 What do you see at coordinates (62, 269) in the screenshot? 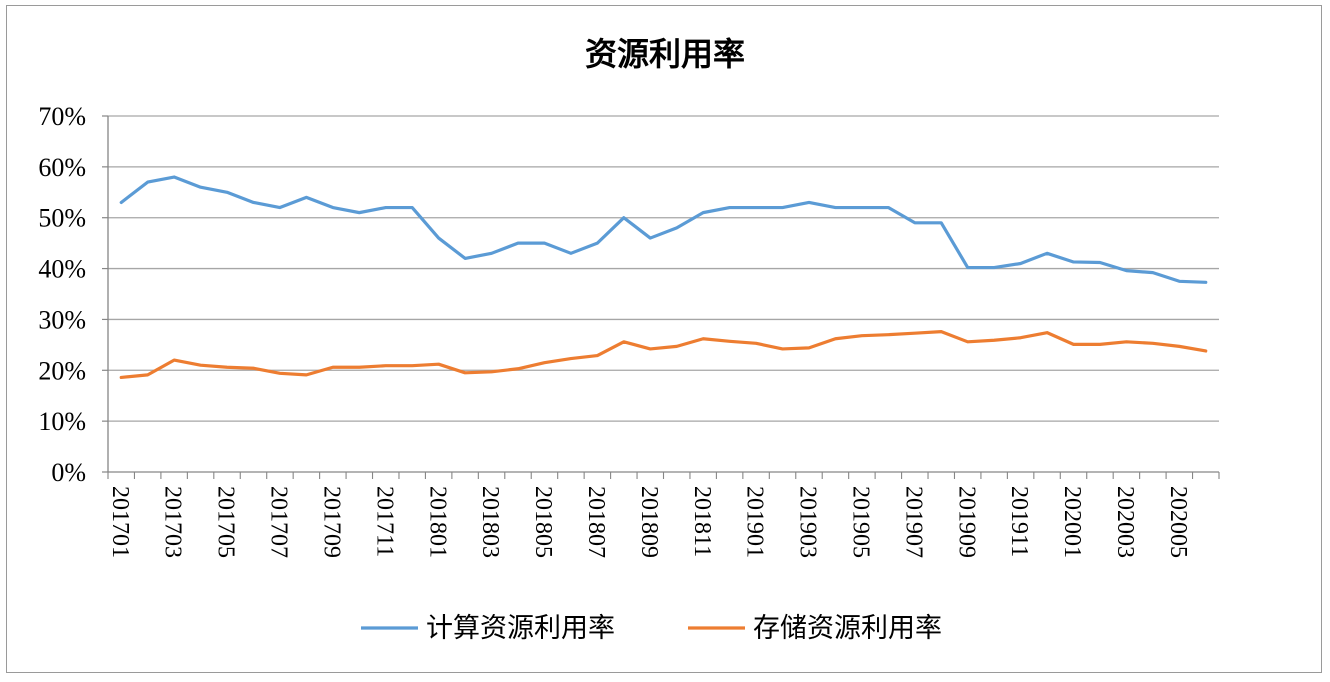
I see `y-tick-label: 40%` at bounding box center [62, 269].